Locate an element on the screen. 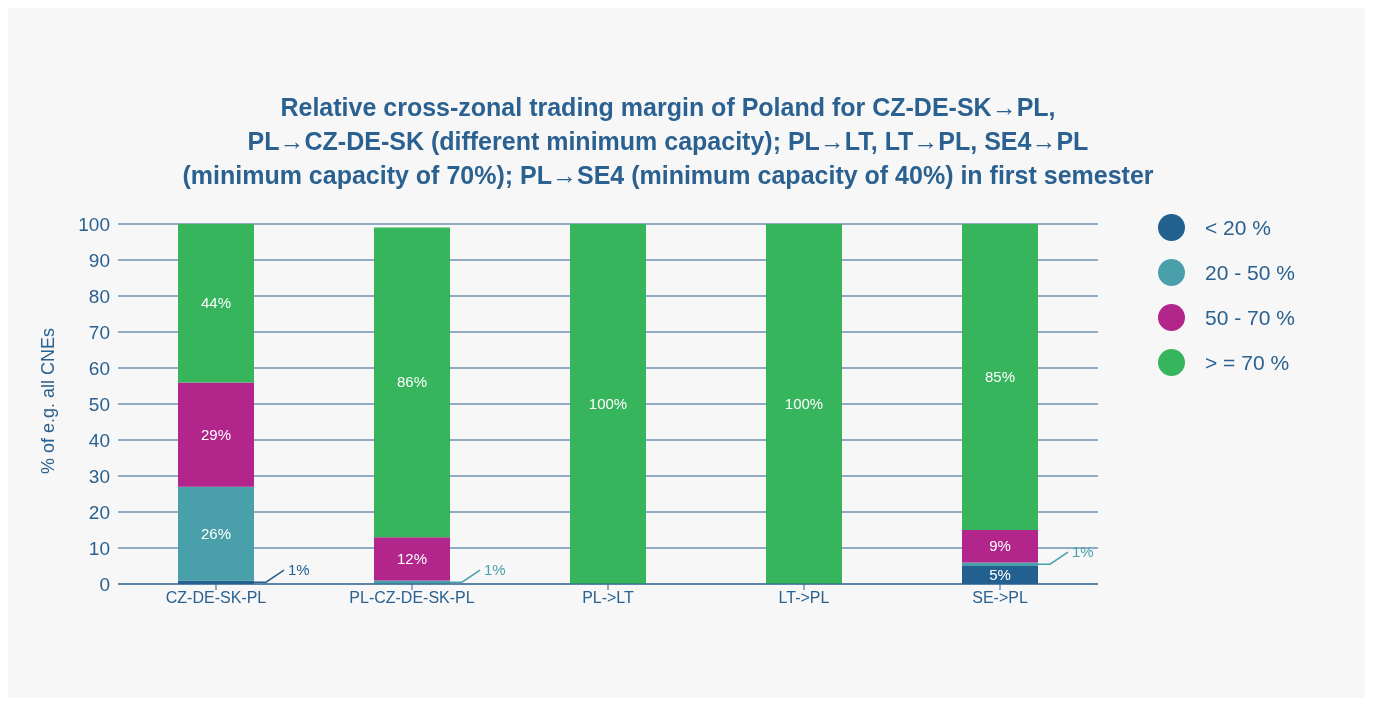 The height and width of the screenshot is (706, 1373). data-label: 9% is located at coordinates (1000, 546).